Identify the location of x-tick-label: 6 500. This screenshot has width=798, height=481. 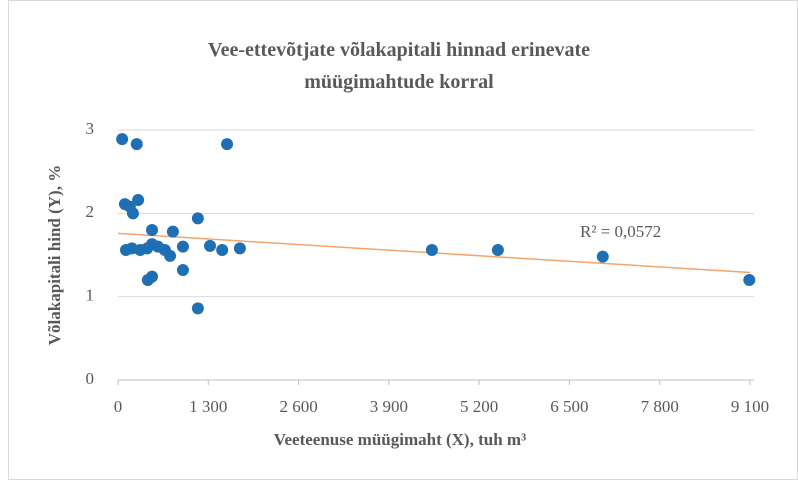
(569, 406).